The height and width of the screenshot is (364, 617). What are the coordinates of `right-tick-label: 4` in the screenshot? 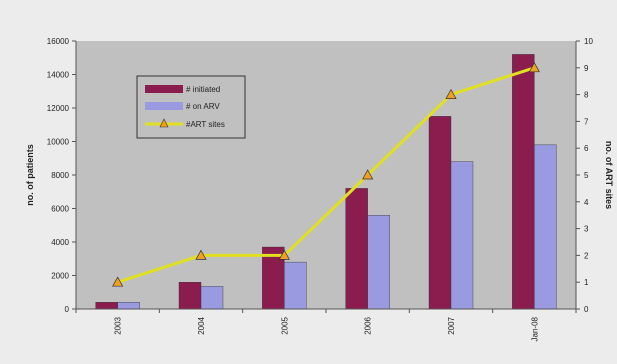 It's located at (586, 202).